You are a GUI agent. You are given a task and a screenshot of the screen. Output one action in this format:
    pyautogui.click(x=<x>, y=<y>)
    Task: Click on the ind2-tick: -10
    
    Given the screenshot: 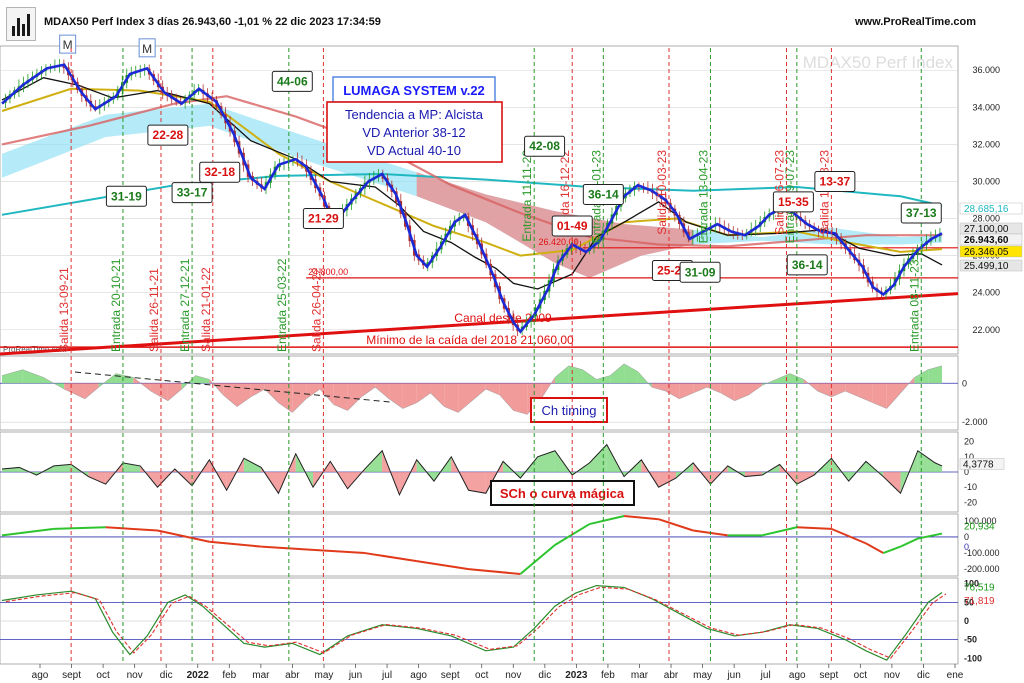 What is the action you would take?
    pyautogui.click(x=970, y=487)
    